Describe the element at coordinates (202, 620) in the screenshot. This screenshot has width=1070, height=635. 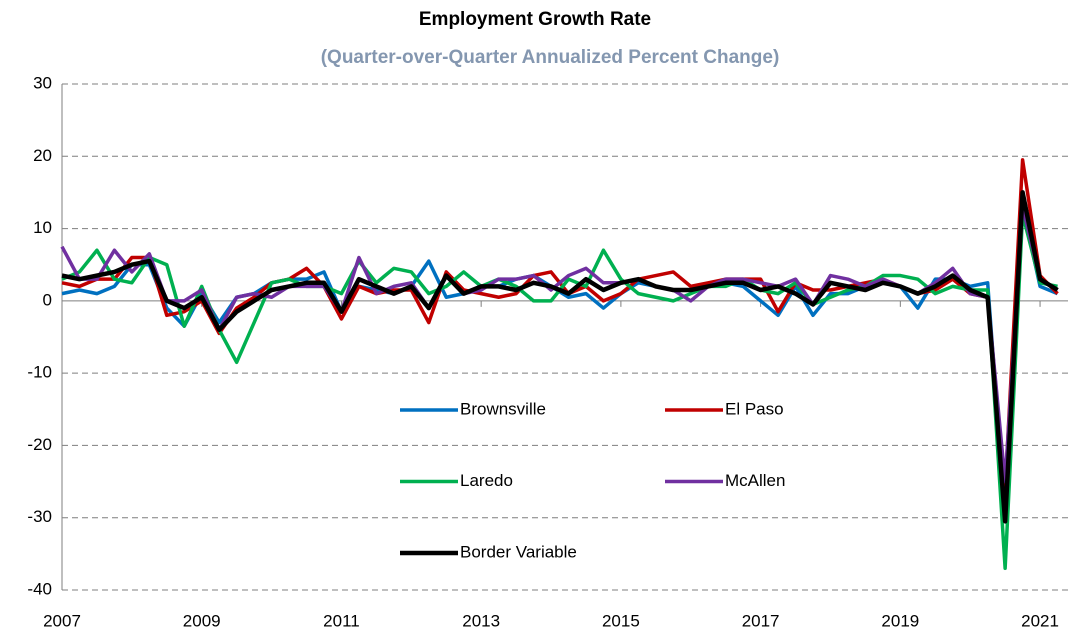
I see `x-tick-label: 2009` at that location.